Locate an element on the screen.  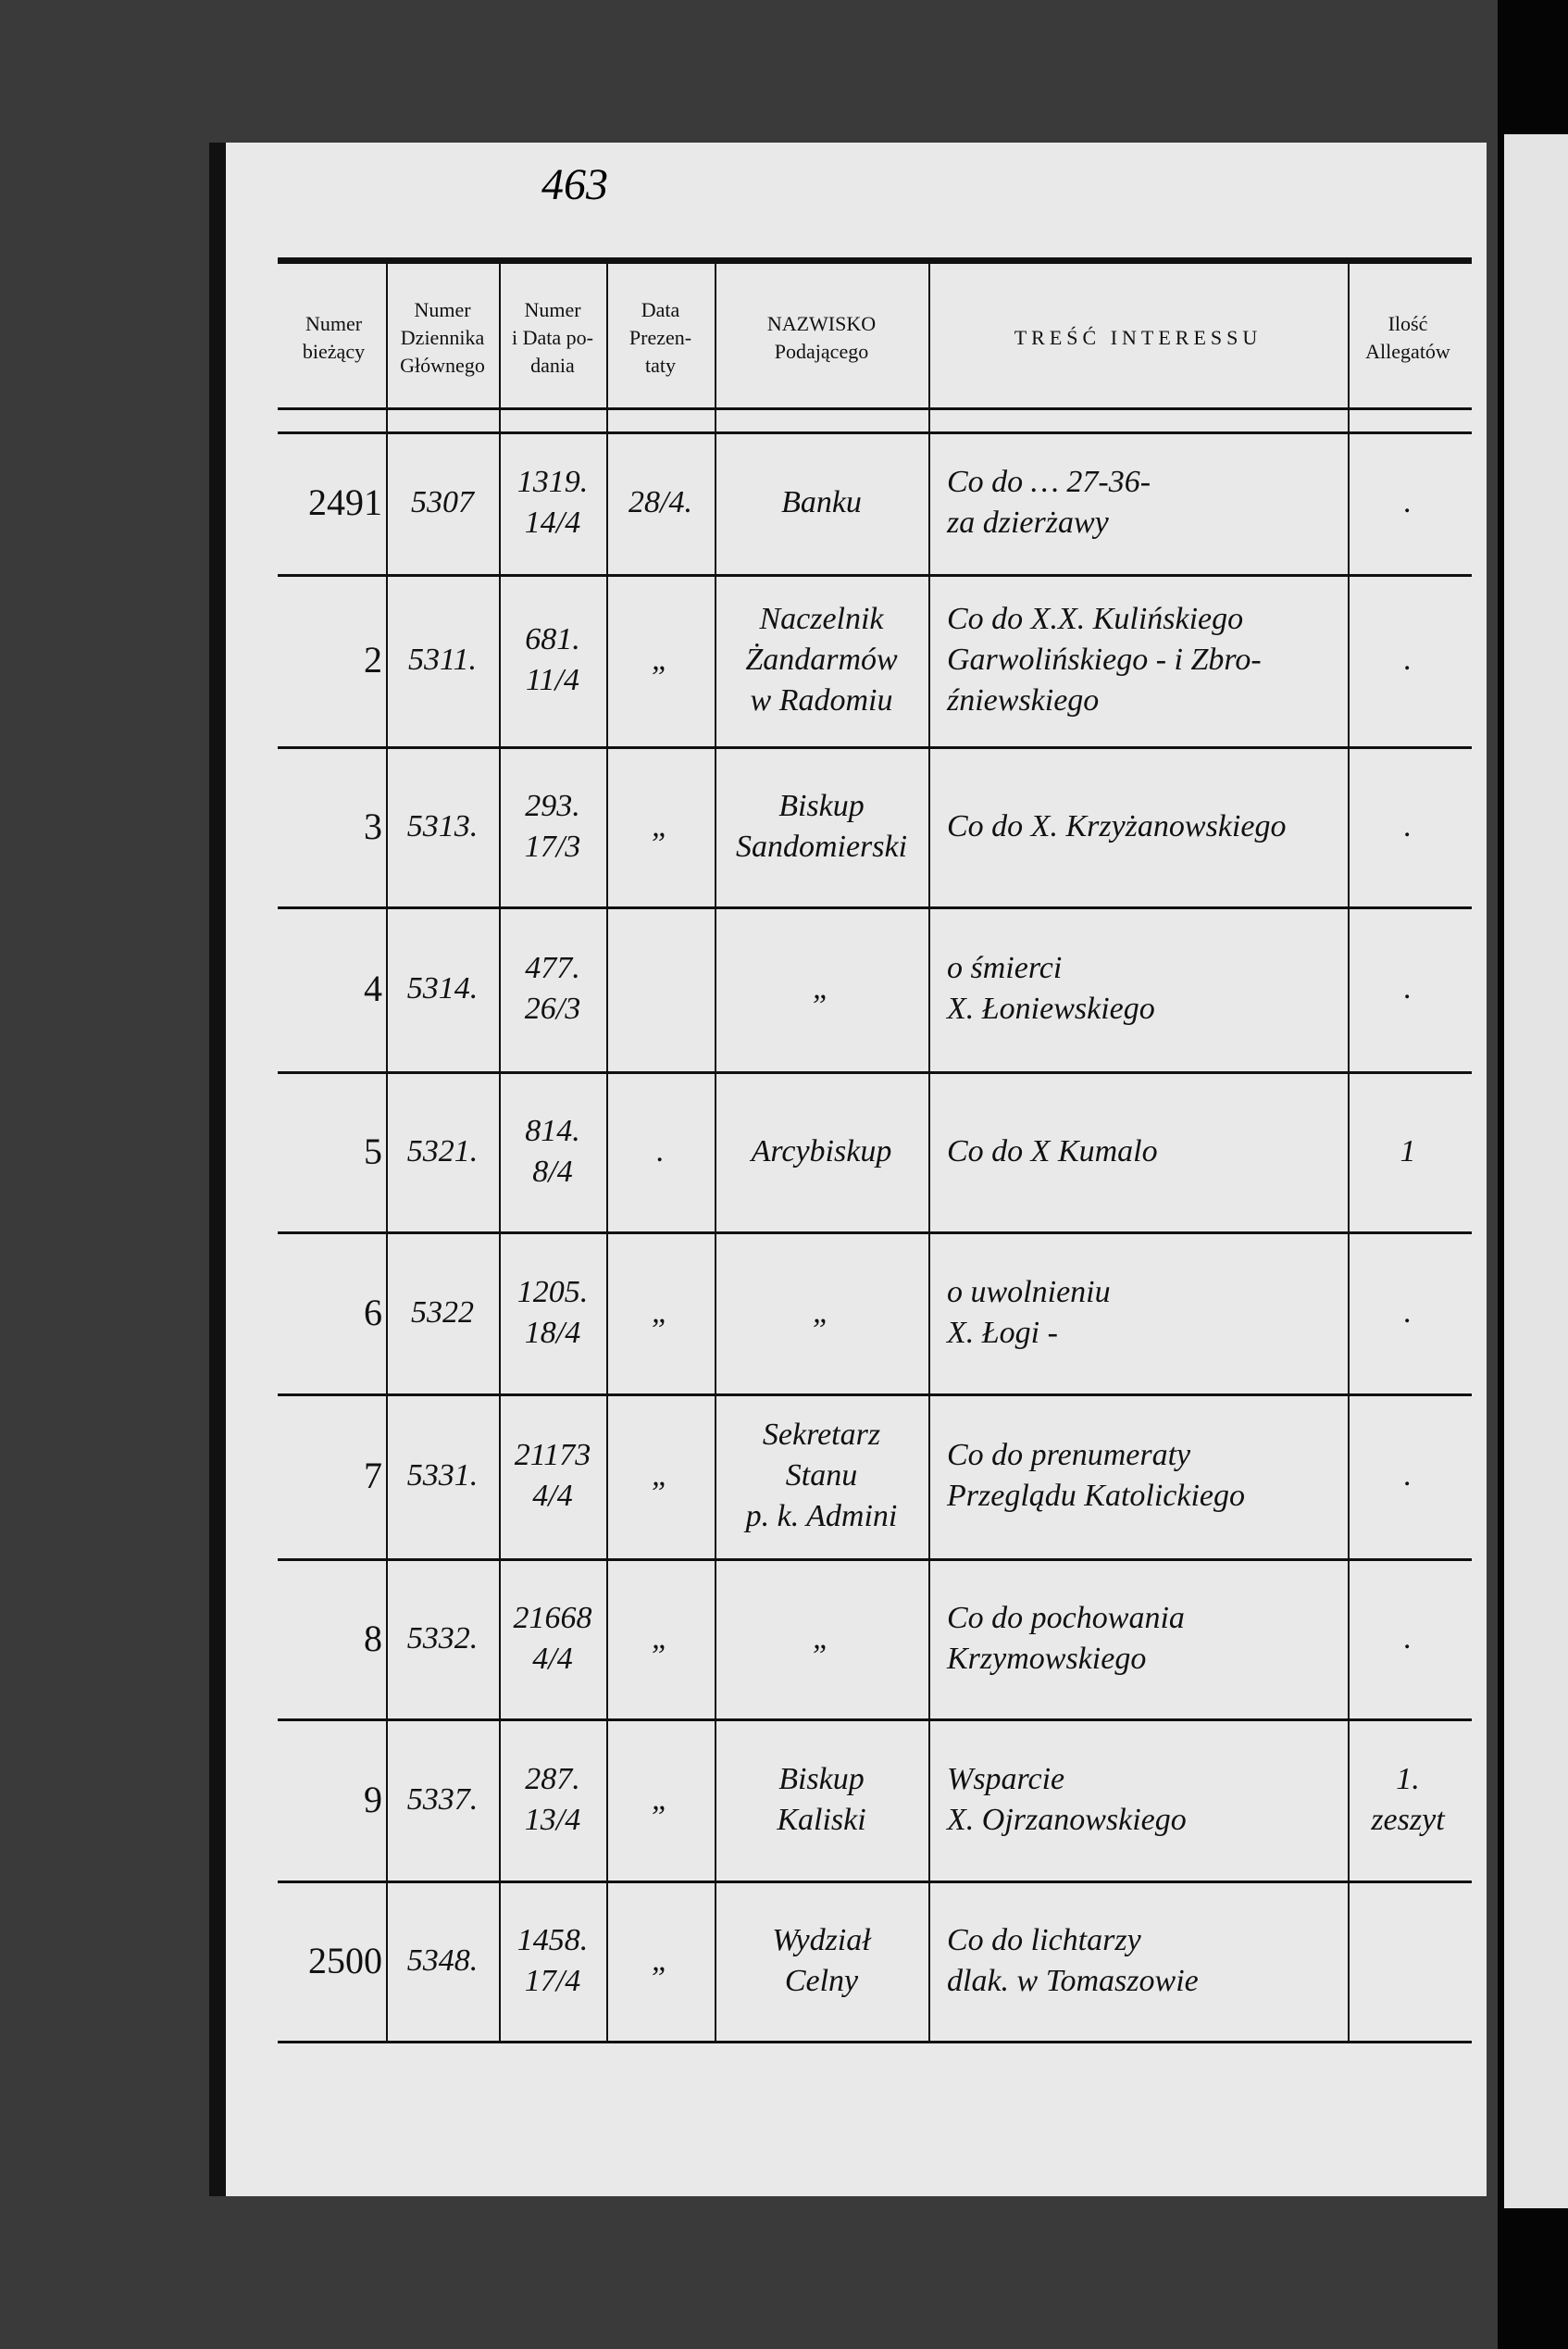
cell-line: 477. is located at coordinates (552, 968).